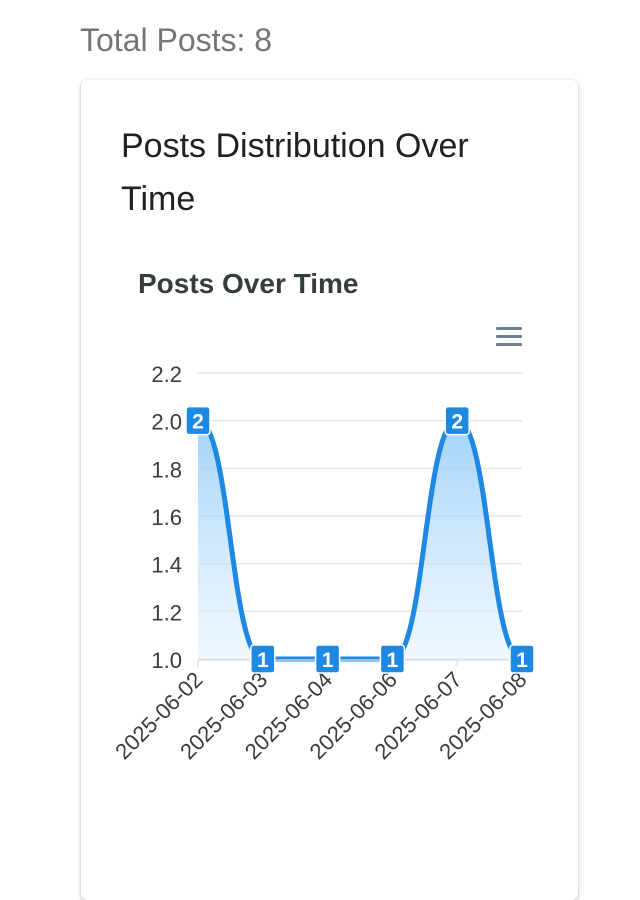  Describe the element at coordinates (295, 172) in the screenshot. I see `card-title: Posts Distribution Over Time` at that location.